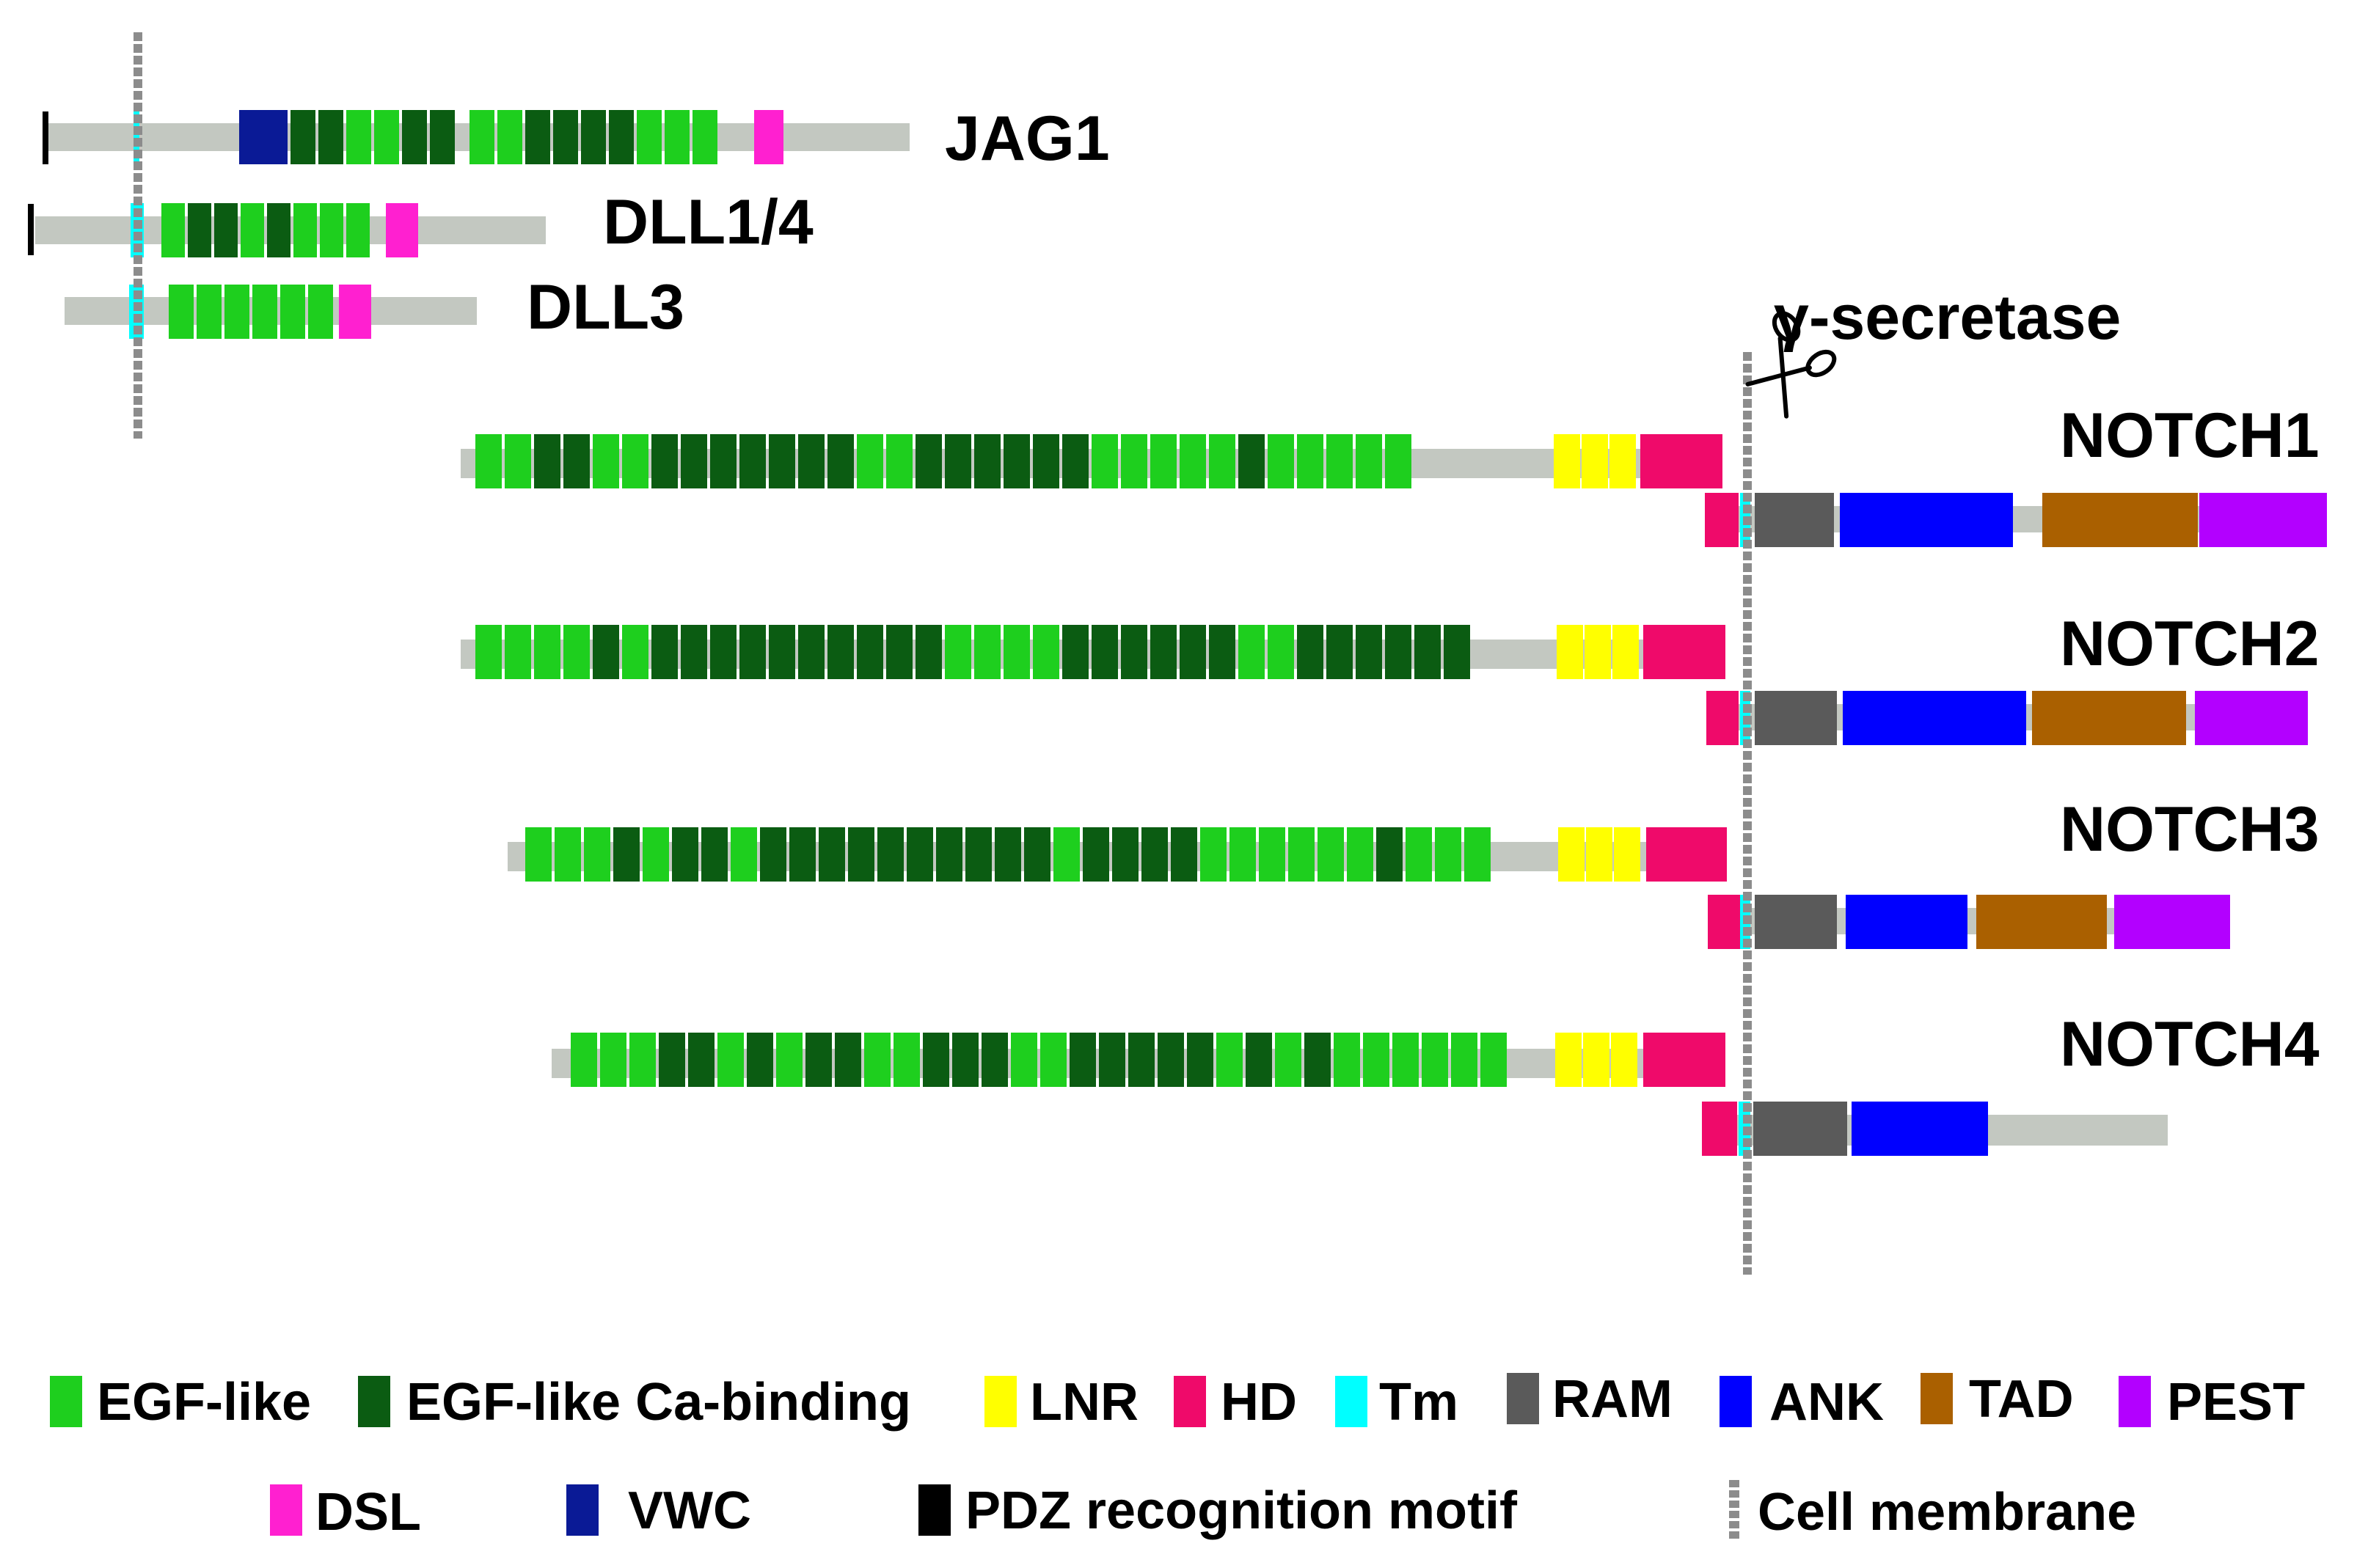 The width and height of the screenshot is (2357, 1568). Describe the element at coordinates (421, 222) in the screenshot. I see `ligand-dll1-4: DLL1/4` at that location.